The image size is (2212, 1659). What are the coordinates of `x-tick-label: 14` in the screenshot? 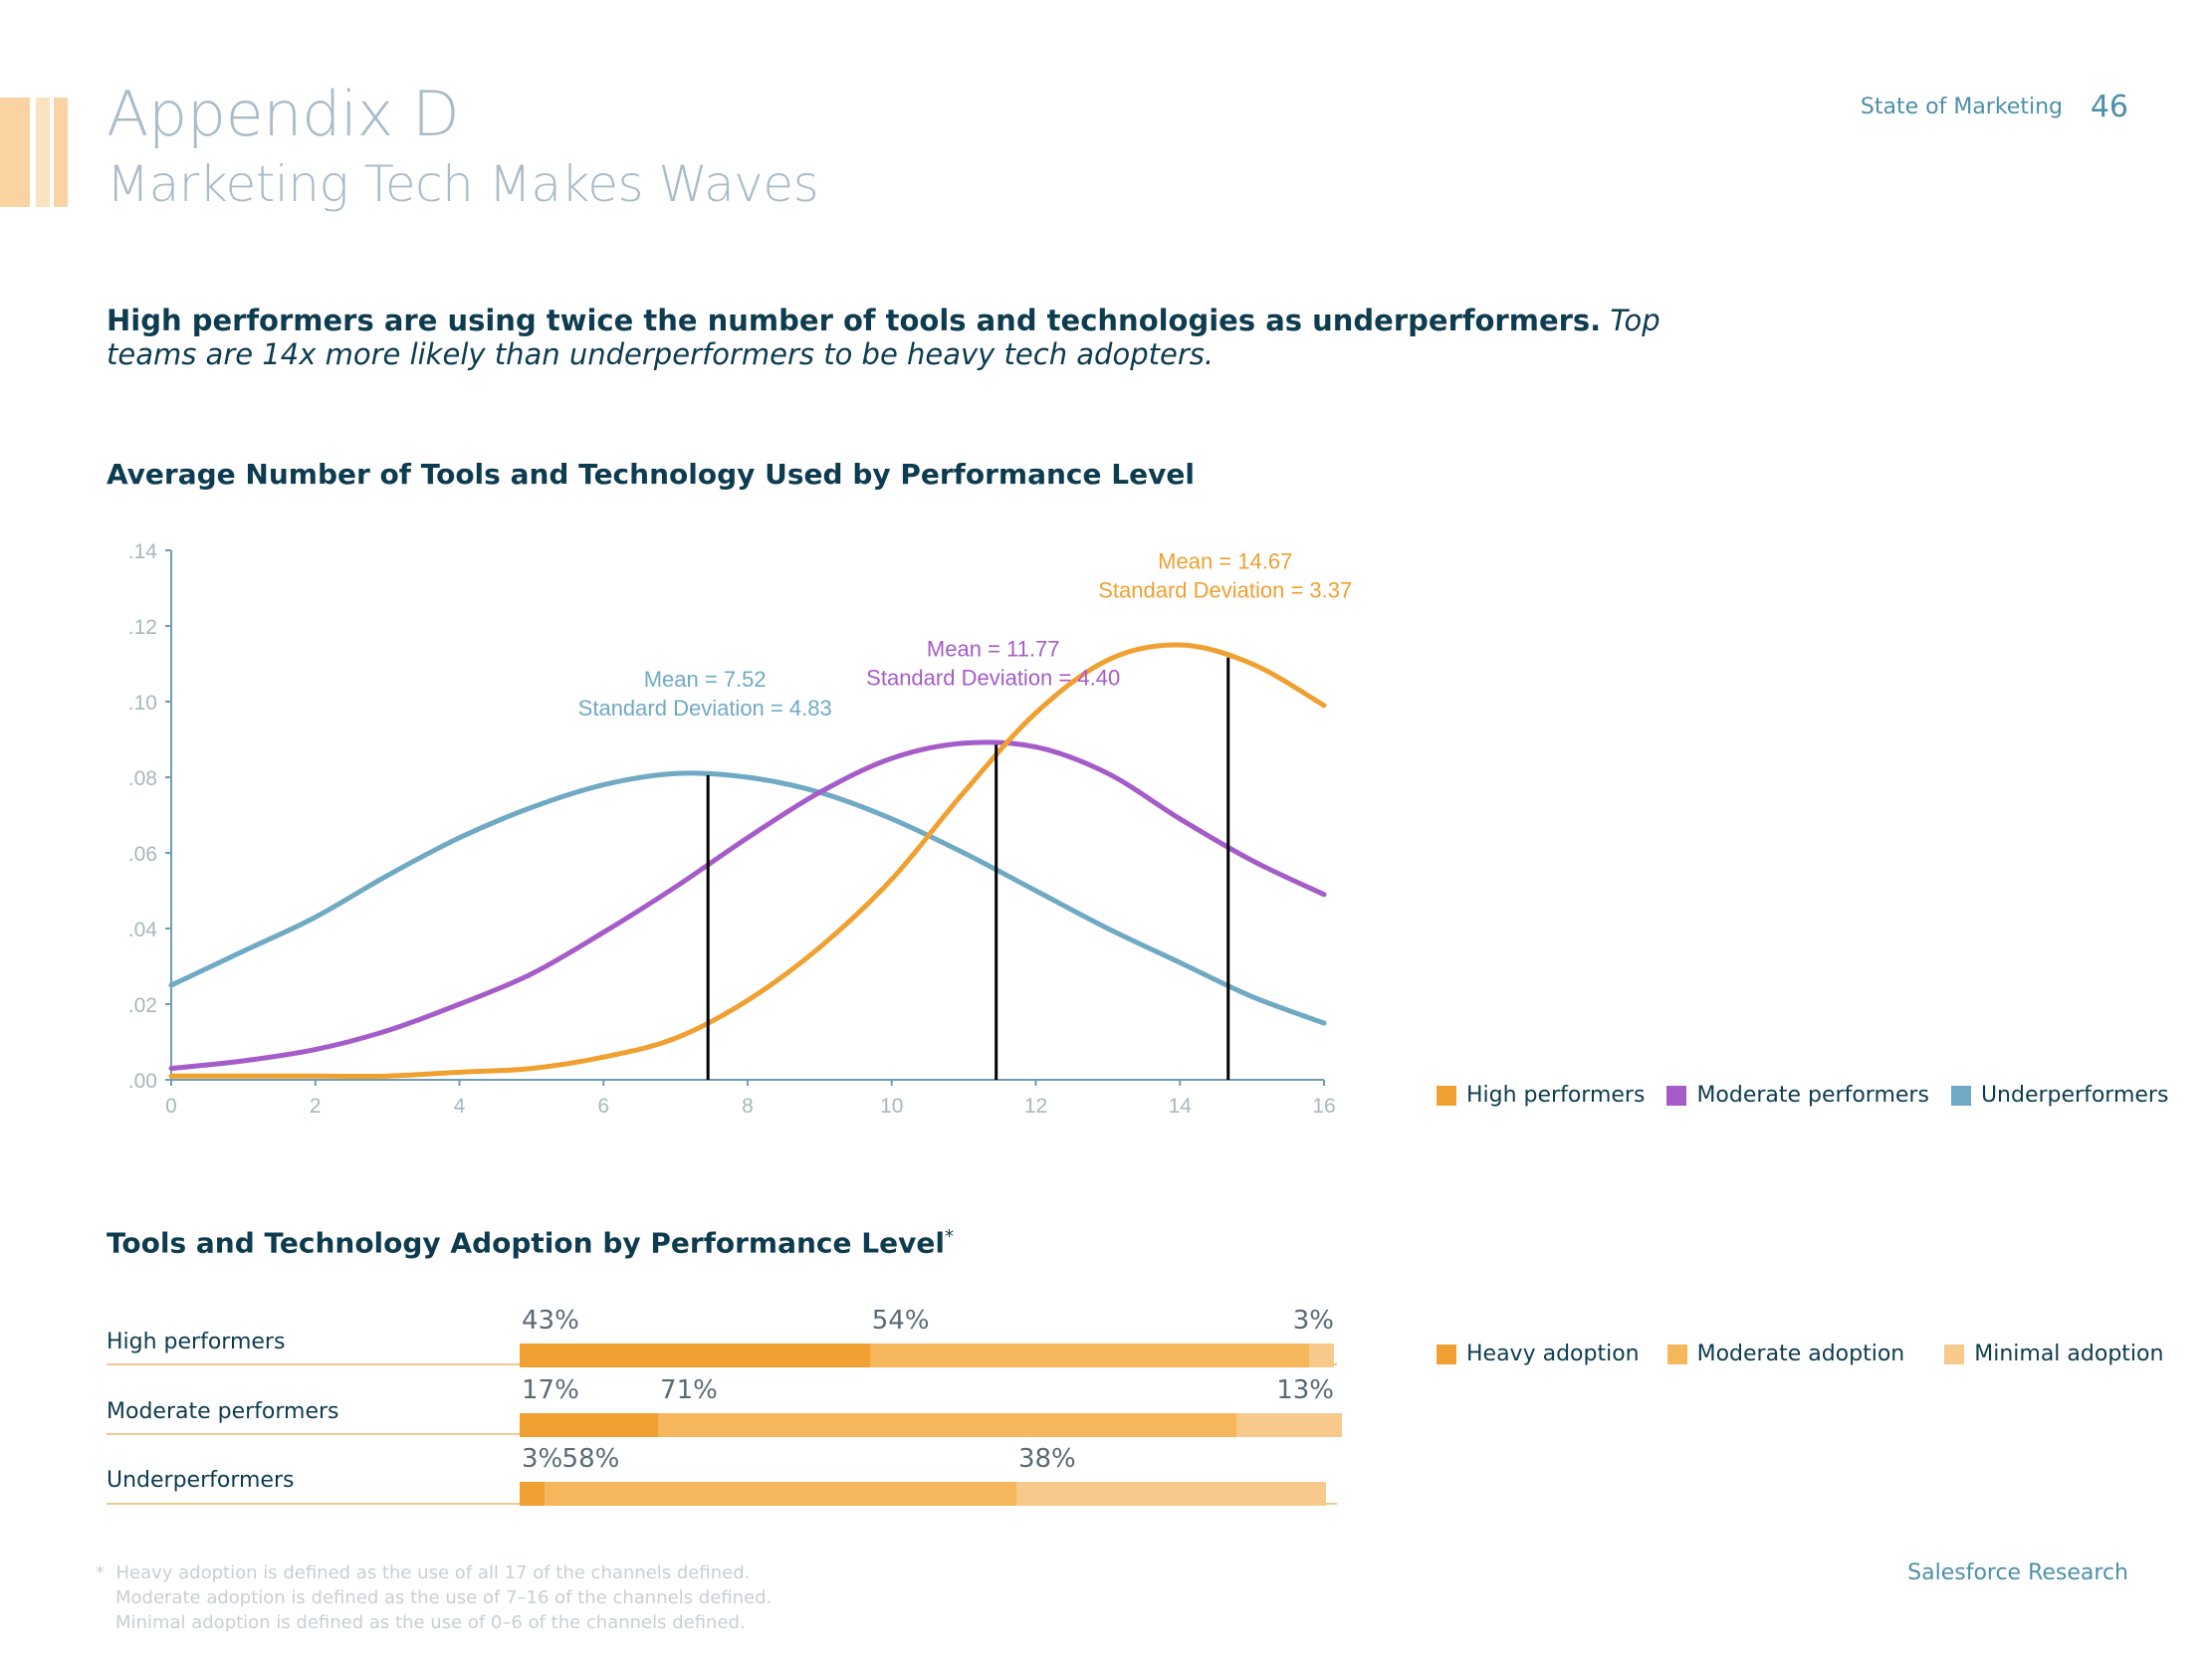 It's located at (1181, 1106).